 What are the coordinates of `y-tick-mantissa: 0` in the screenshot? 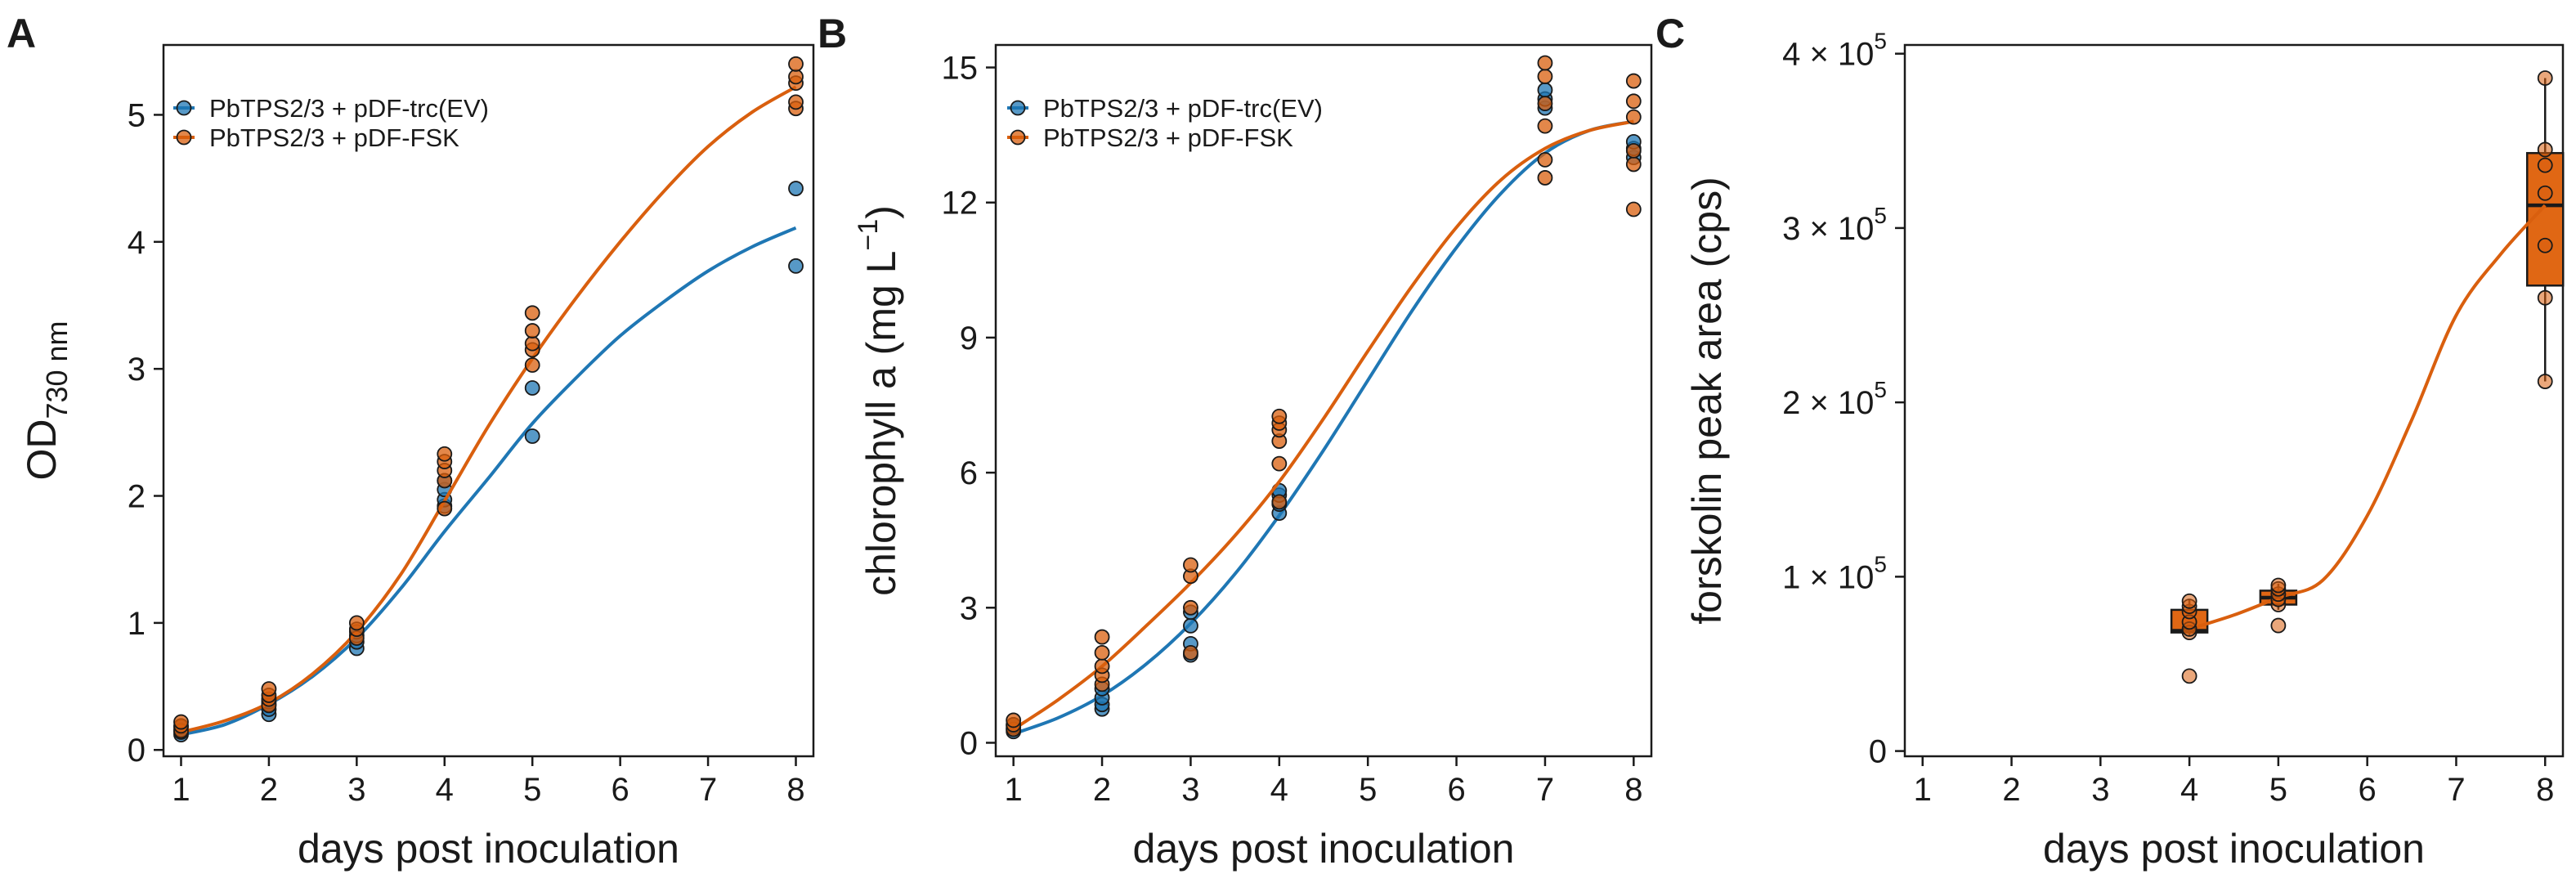 It's located at (1878, 752).